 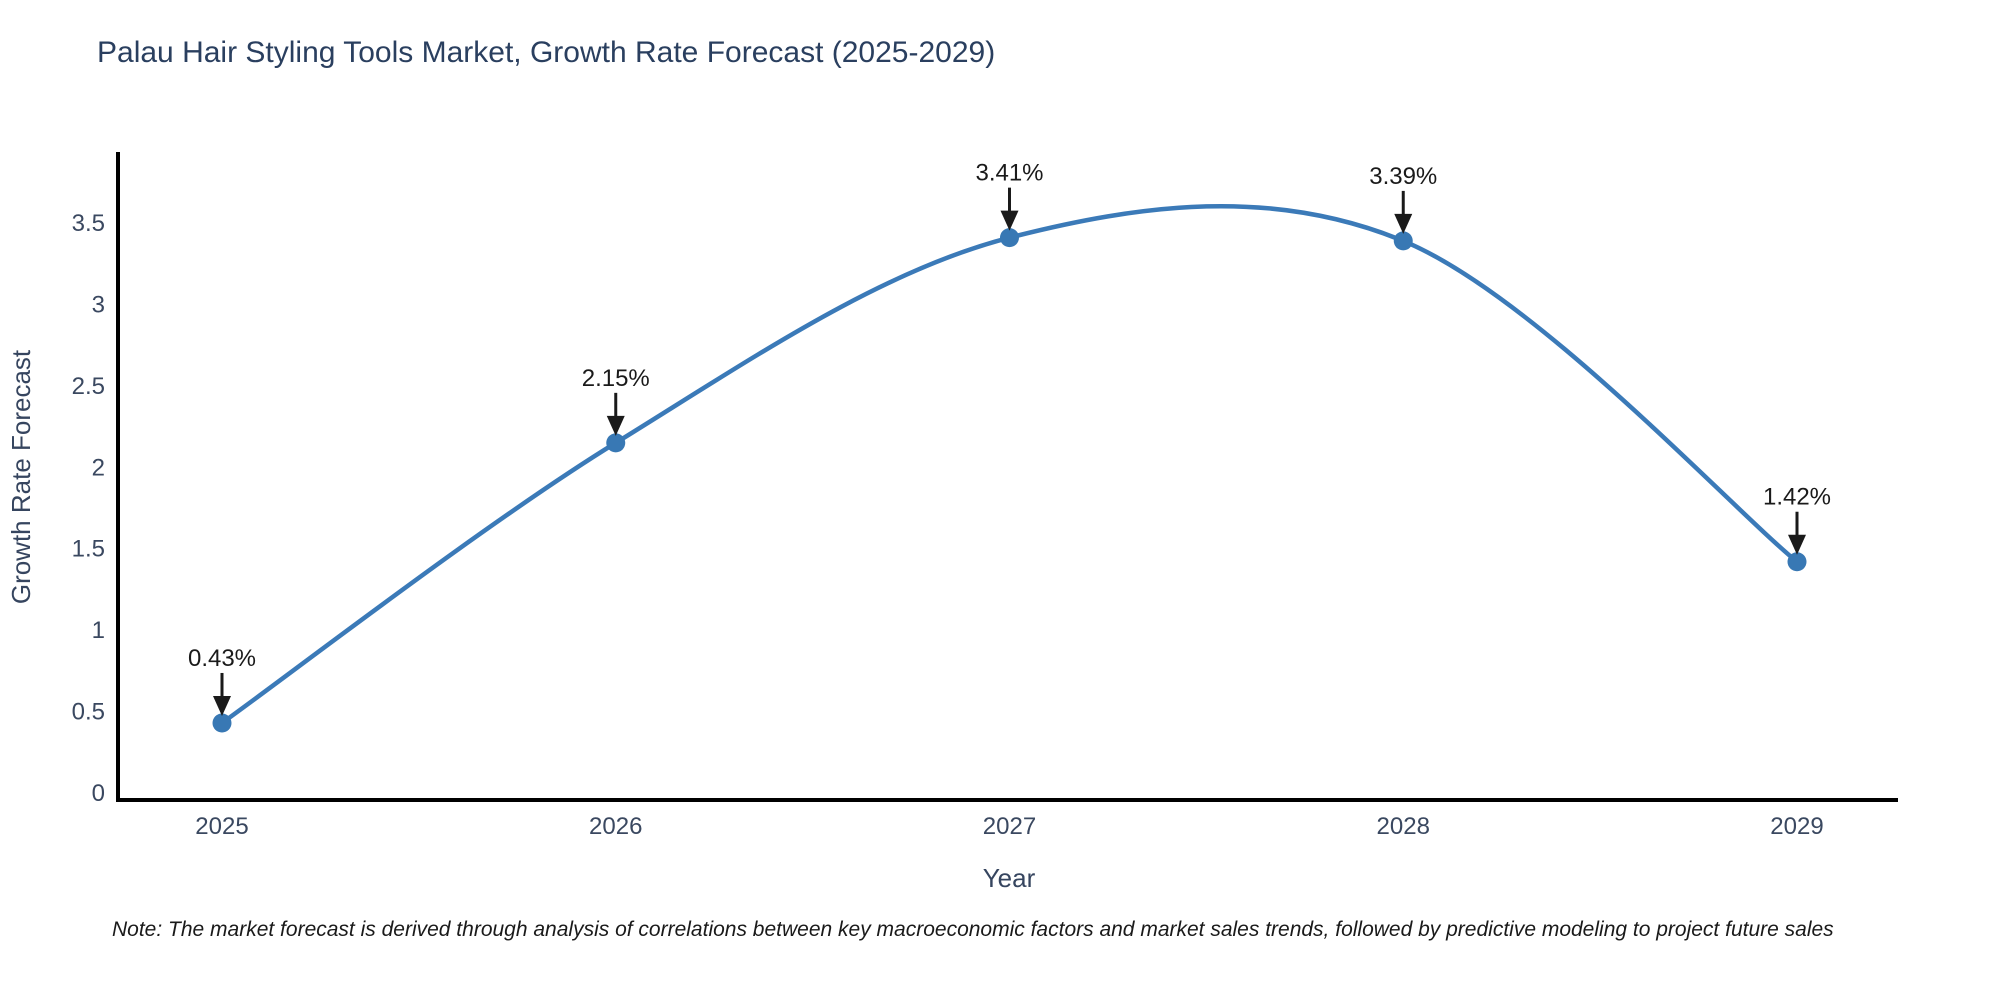 I want to click on y-tick-label: 3.5, so click(x=88, y=223).